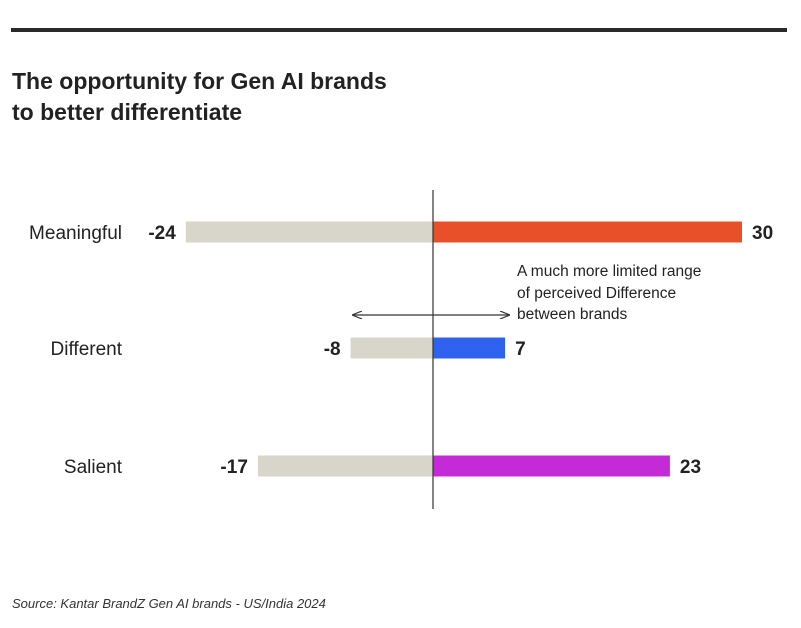  What do you see at coordinates (587, 232) in the screenshot?
I see `bar-positive-meaningful` at bounding box center [587, 232].